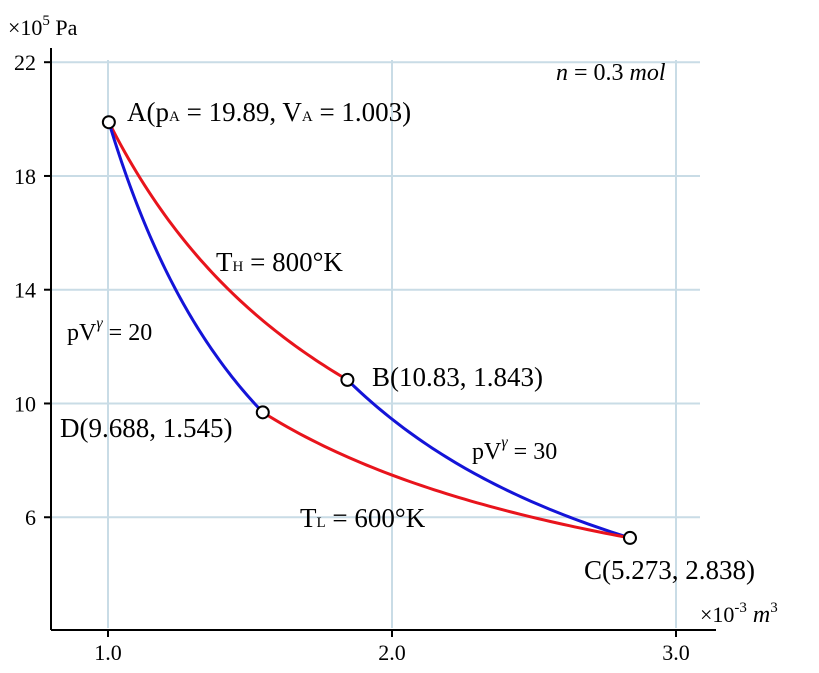  Describe the element at coordinates (108, 122) in the screenshot. I see `point-a-marker` at that location.